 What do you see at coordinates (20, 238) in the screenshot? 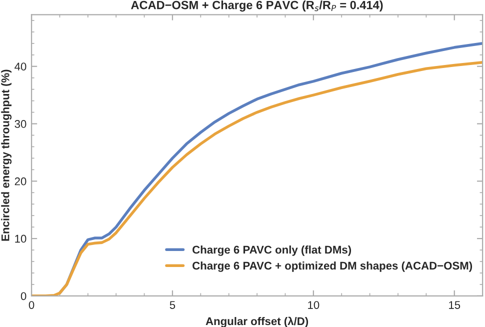
I see `y-tick-label: 10` at bounding box center [20, 238].